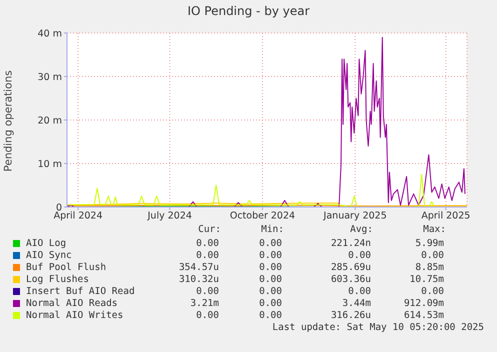 The height and width of the screenshot is (352, 497). What do you see at coordinates (350, 315) in the screenshot?
I see `text: 316.26u` at bounding box center [350, 315].